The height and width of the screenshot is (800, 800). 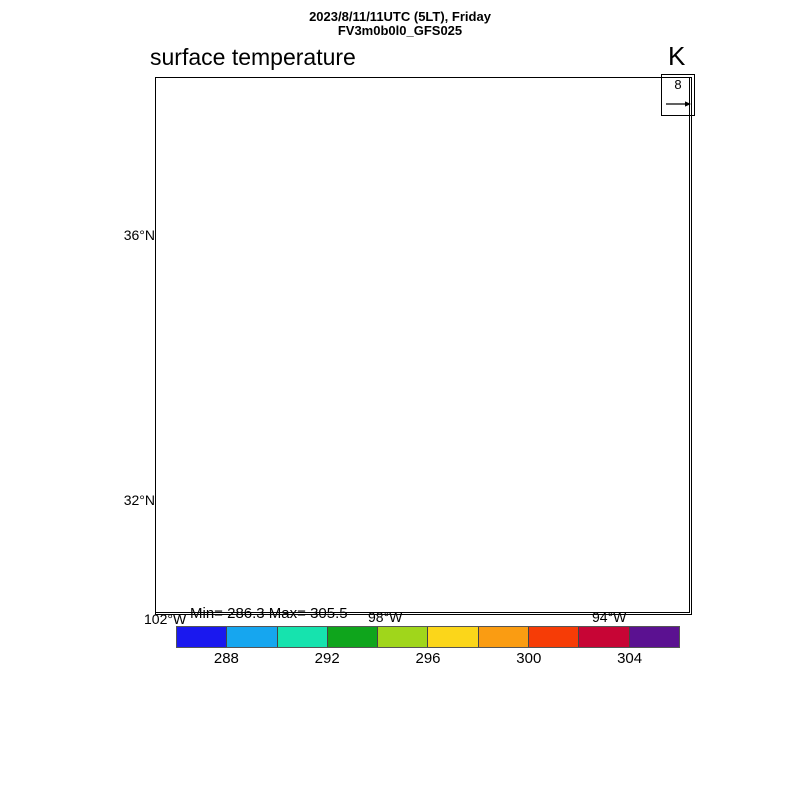 I want to click on colorbar, so click(x=428, y=637).